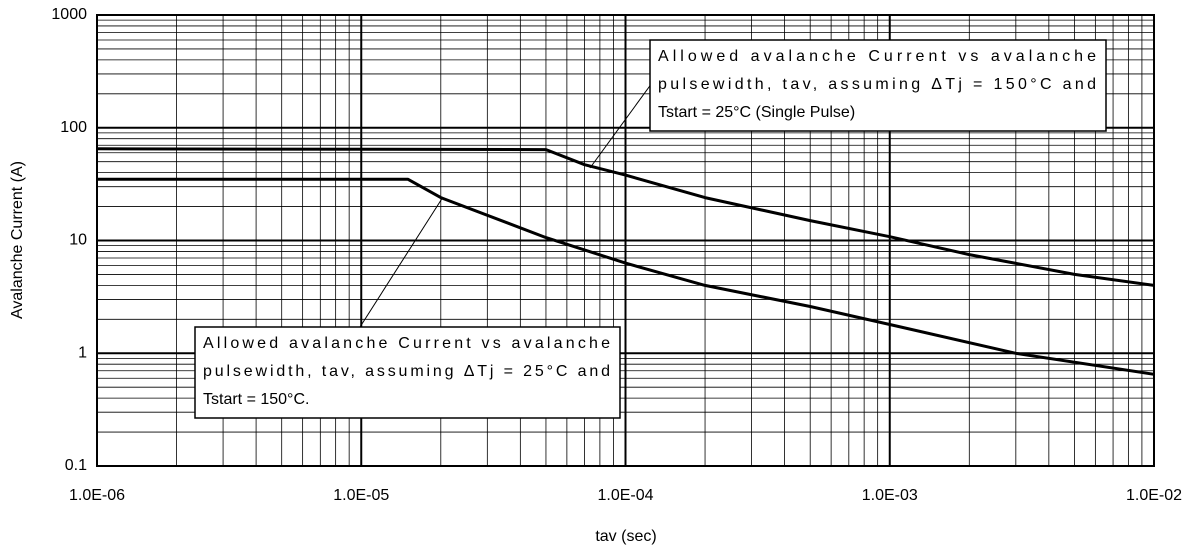  Describe the element at coordinates (256, 399) in the screenshot. I see `annotation-text: Tstart = 150°C.` at that location.